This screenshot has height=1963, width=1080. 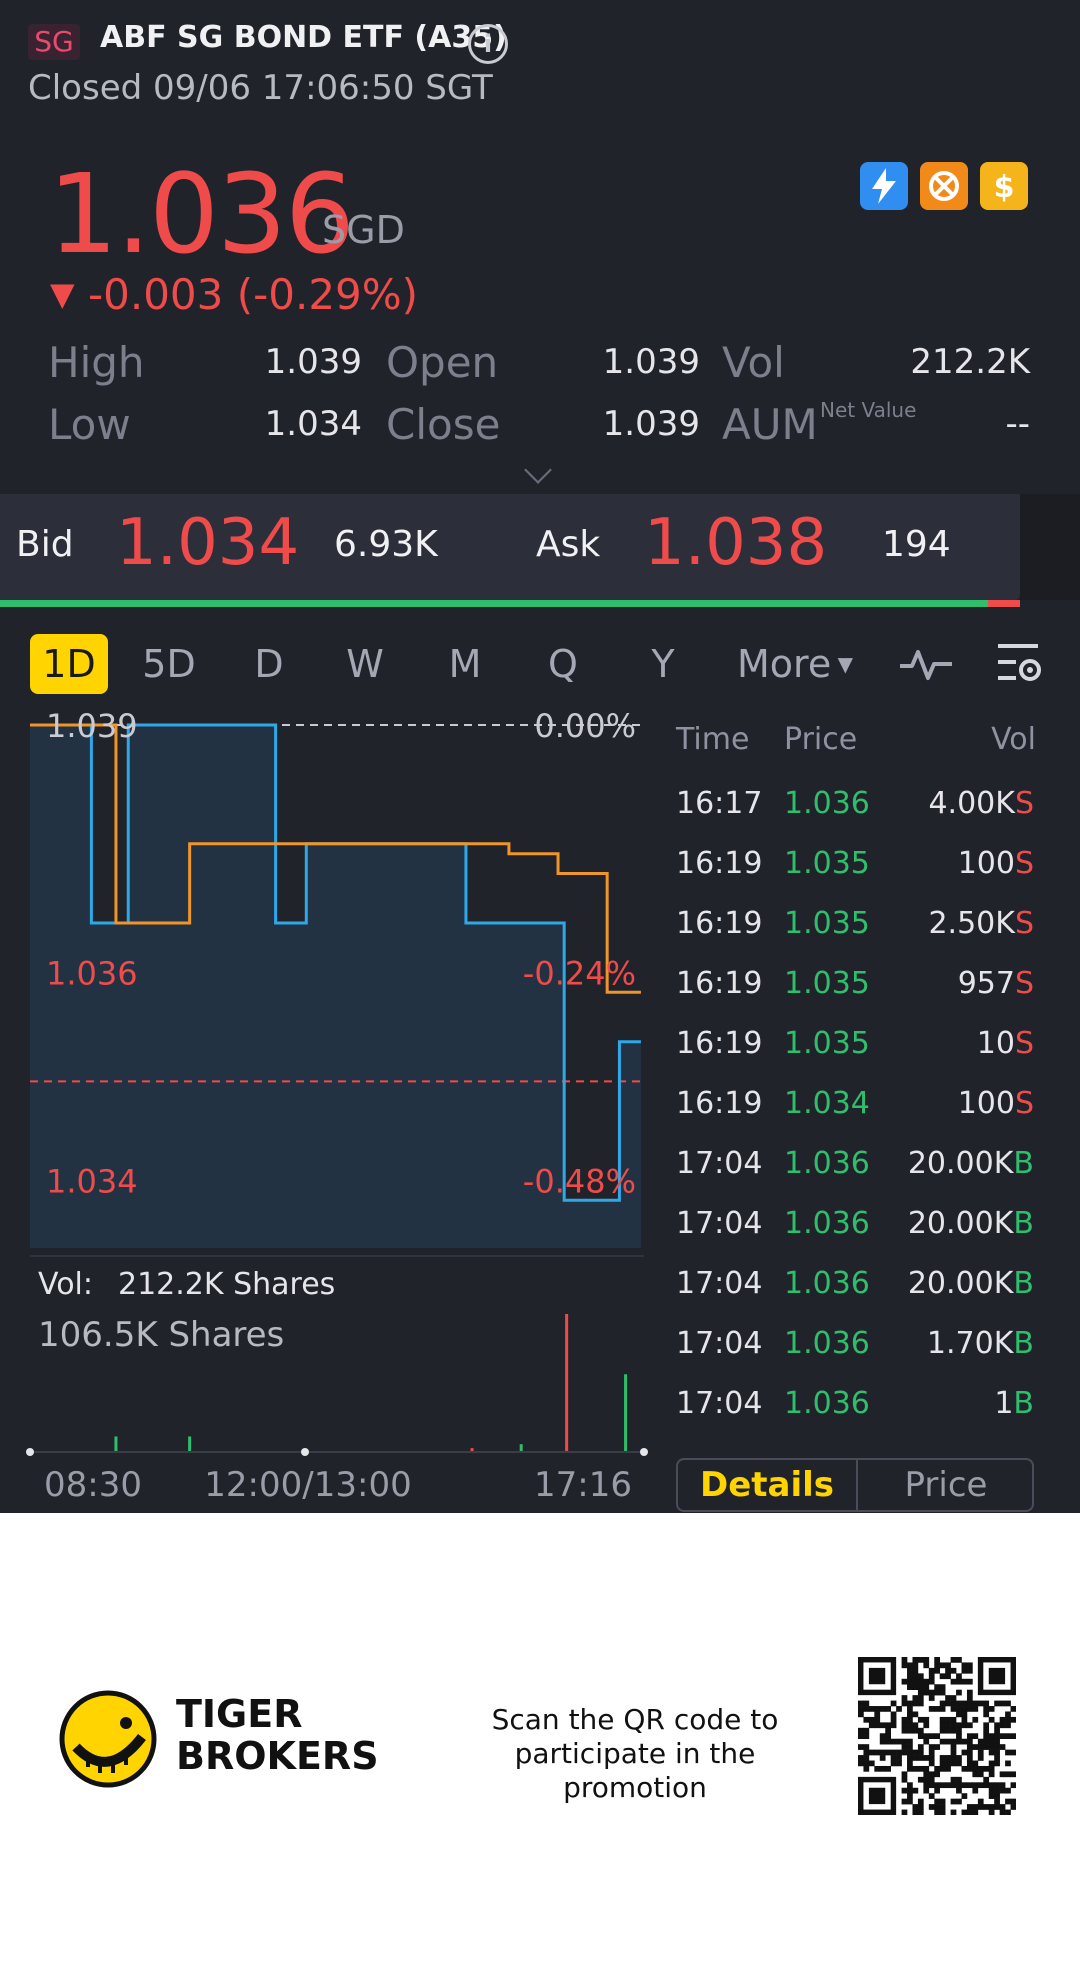 I want to click on close-label: Close, so click(x=443, y=424).